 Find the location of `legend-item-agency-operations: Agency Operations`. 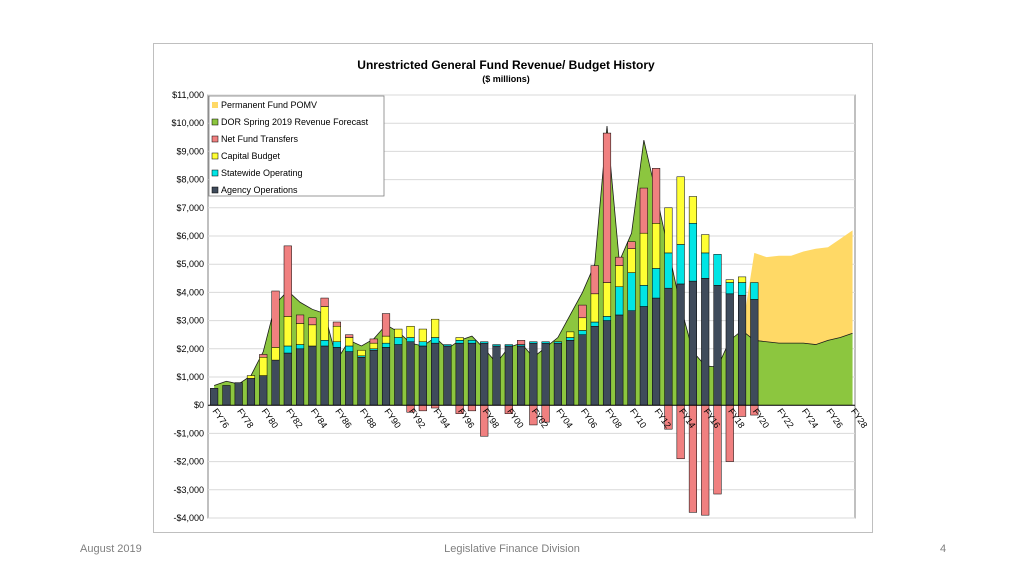

legend-item-agency-operations: Agency Operations is located at coordinates (254, 190).